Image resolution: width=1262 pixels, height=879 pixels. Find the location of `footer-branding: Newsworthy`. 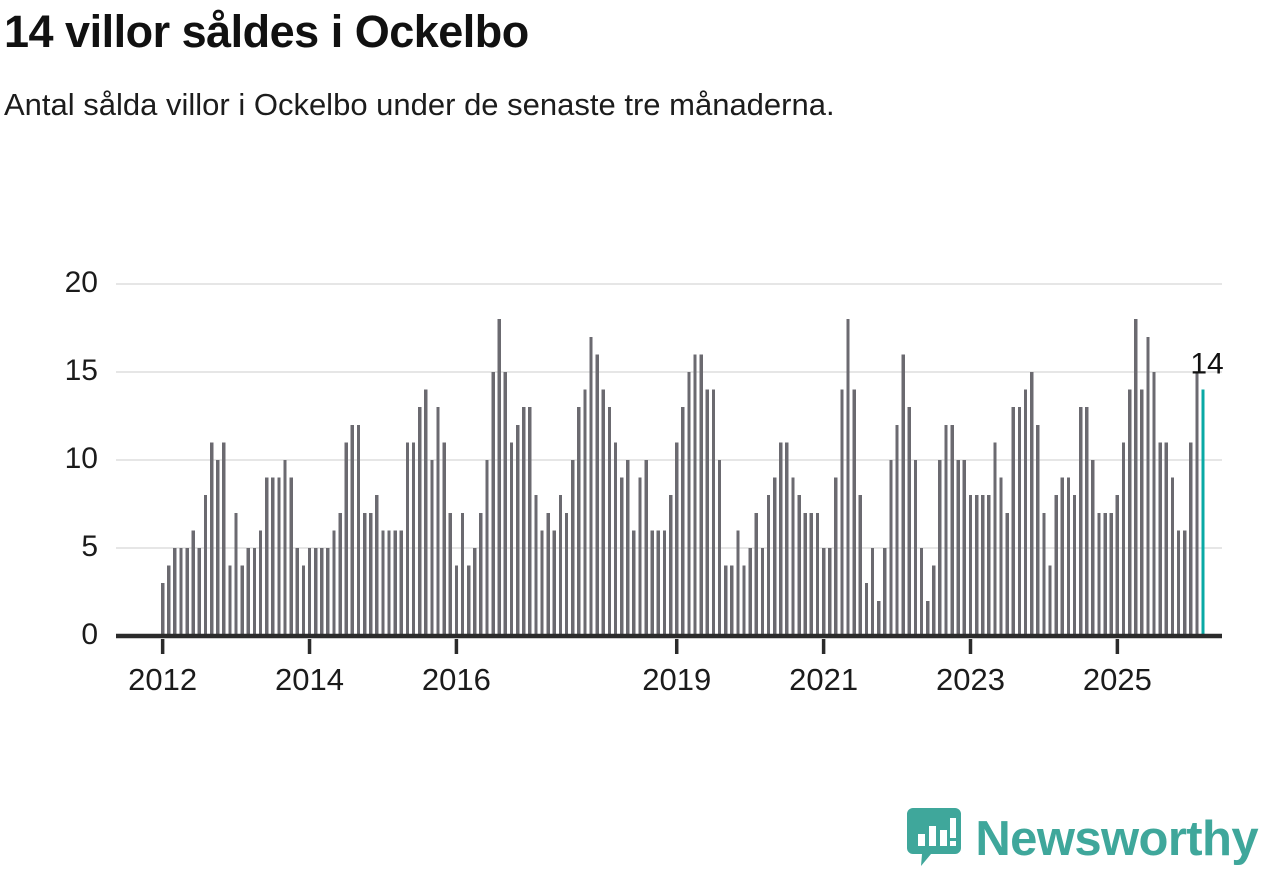

footer-branding: Newsworthy is located at coordinates (1082, 839).